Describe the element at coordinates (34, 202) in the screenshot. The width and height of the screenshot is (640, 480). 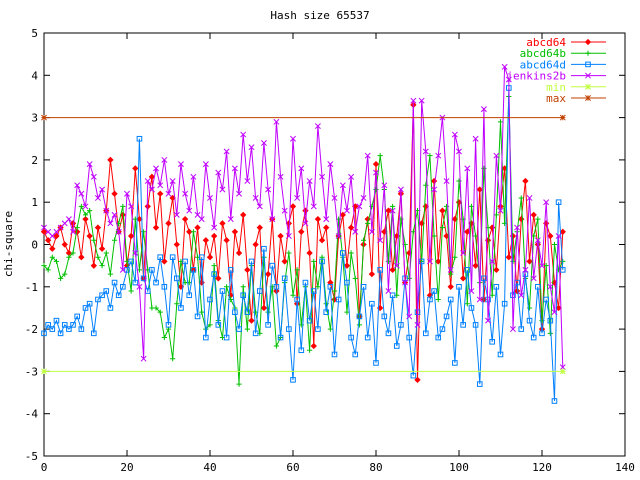
I see `y-tick-label: 1` at that location.